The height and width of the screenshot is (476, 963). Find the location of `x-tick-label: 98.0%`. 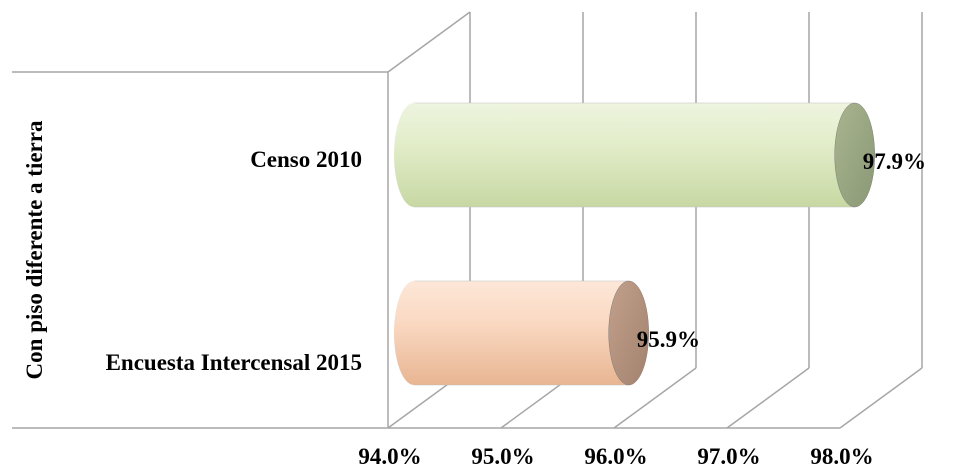

x-tick-label: 98.0% is located at coordinates (841, 456).